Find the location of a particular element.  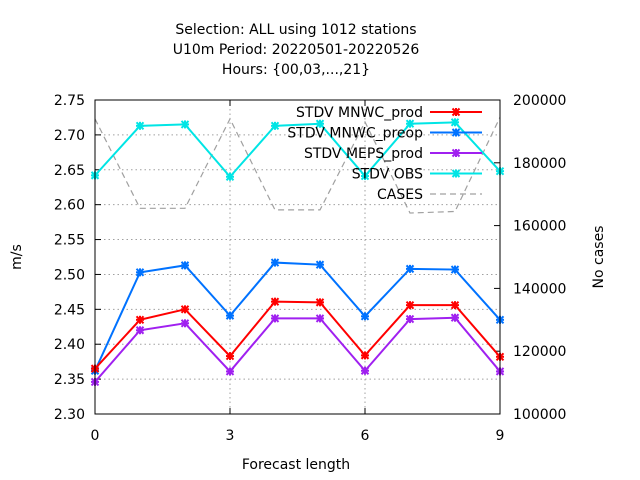

series-line-cases is located at coordinates (297, 165).